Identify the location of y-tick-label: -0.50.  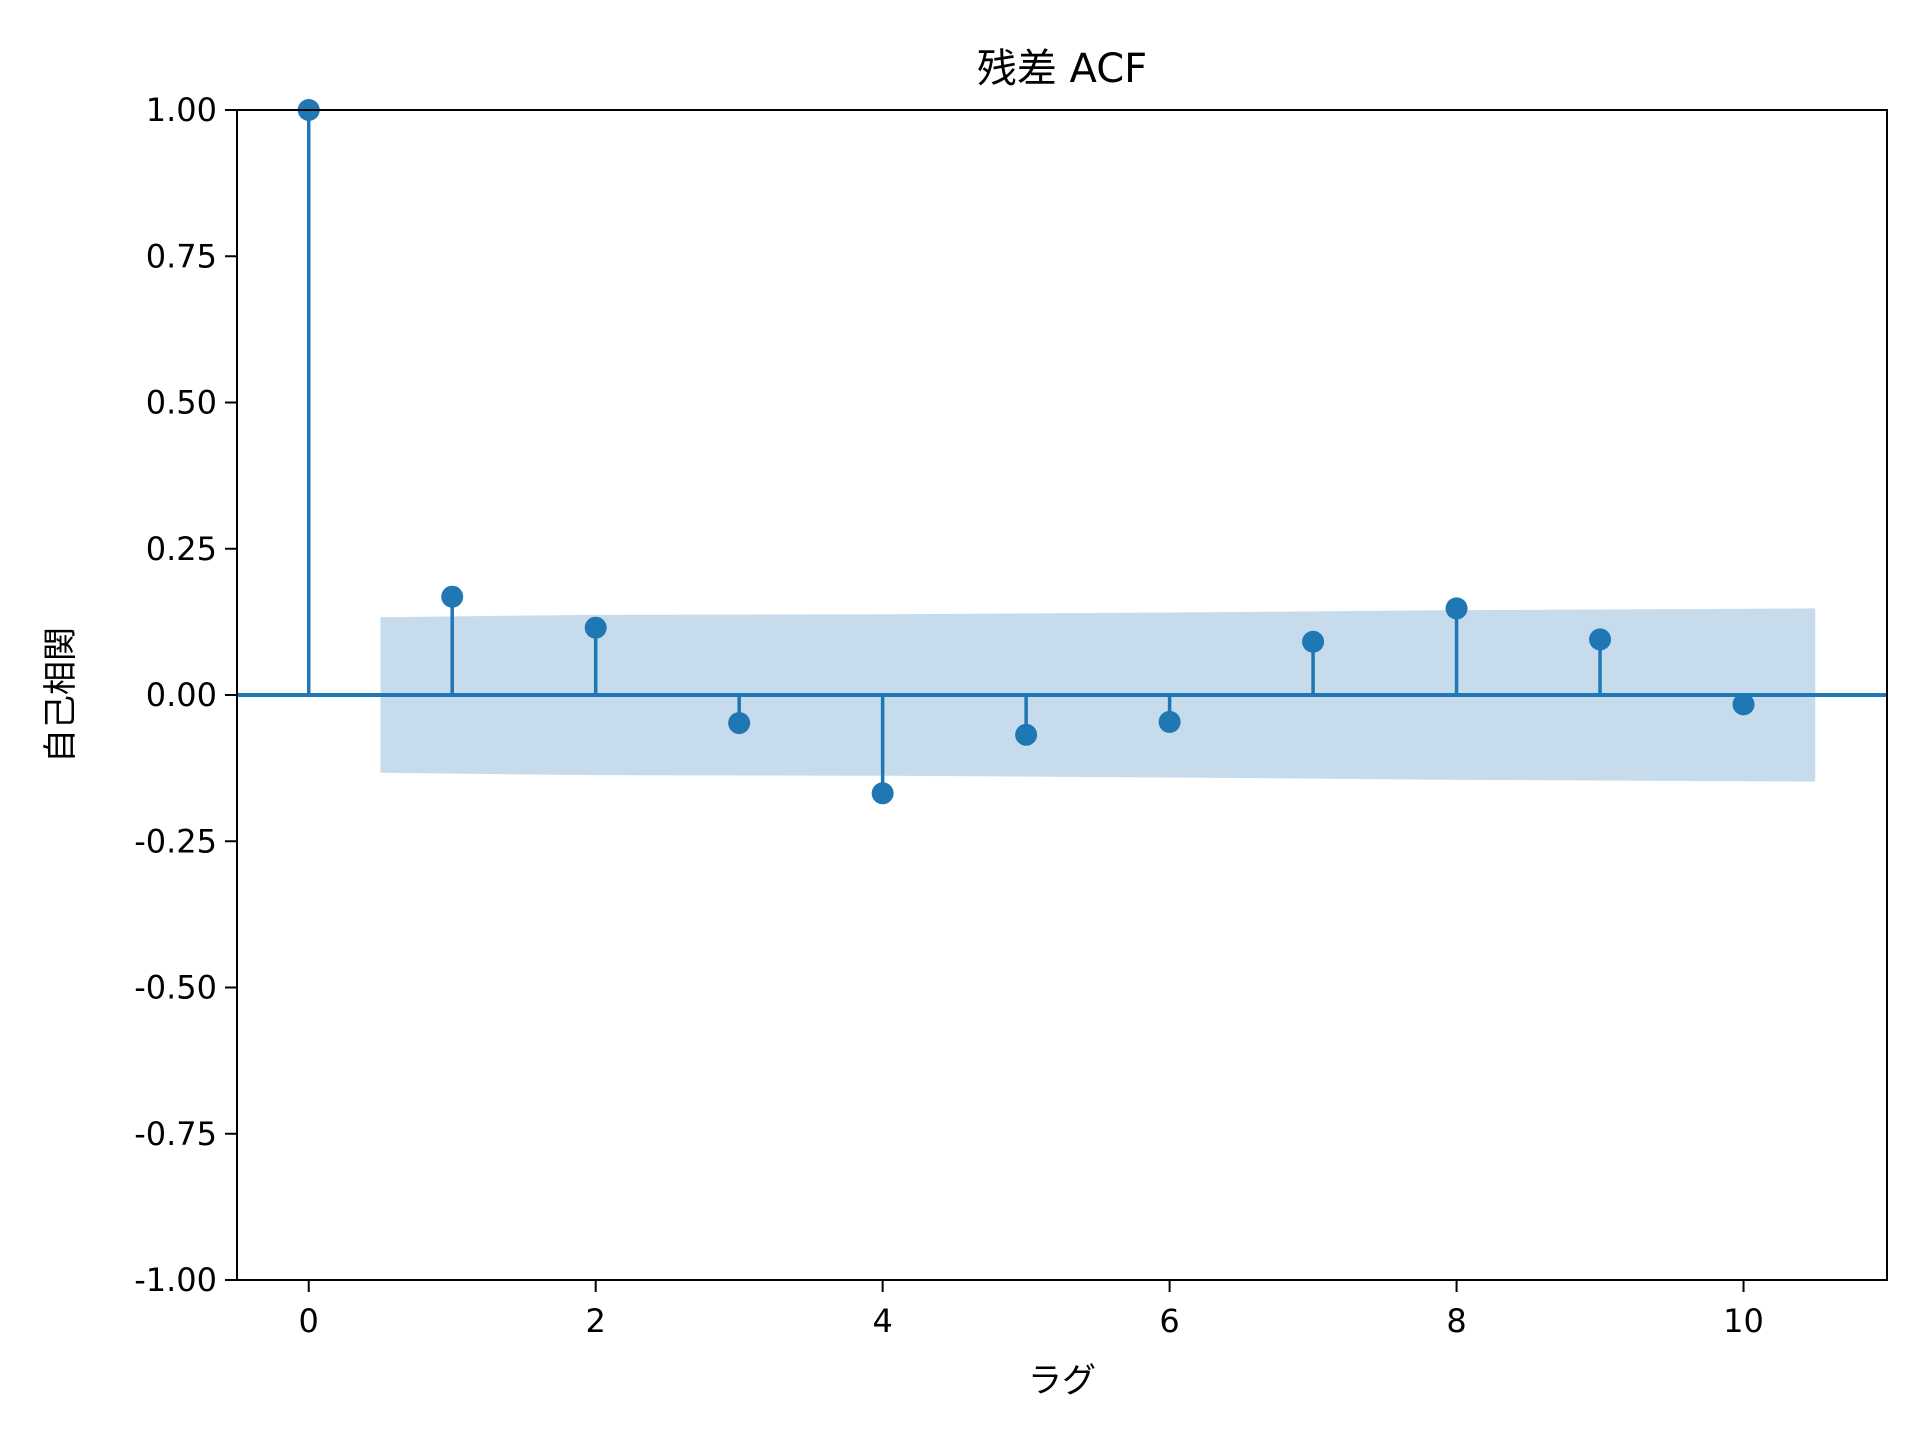
(175, 988).